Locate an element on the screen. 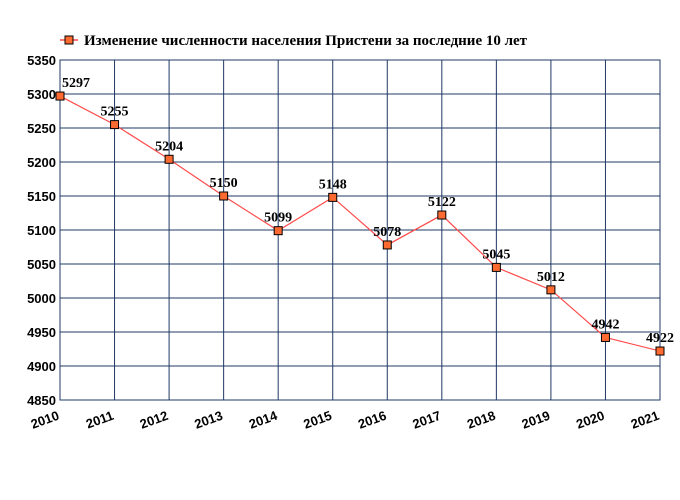  data-label-2020: 4942 is located at coordinates (605, 324).